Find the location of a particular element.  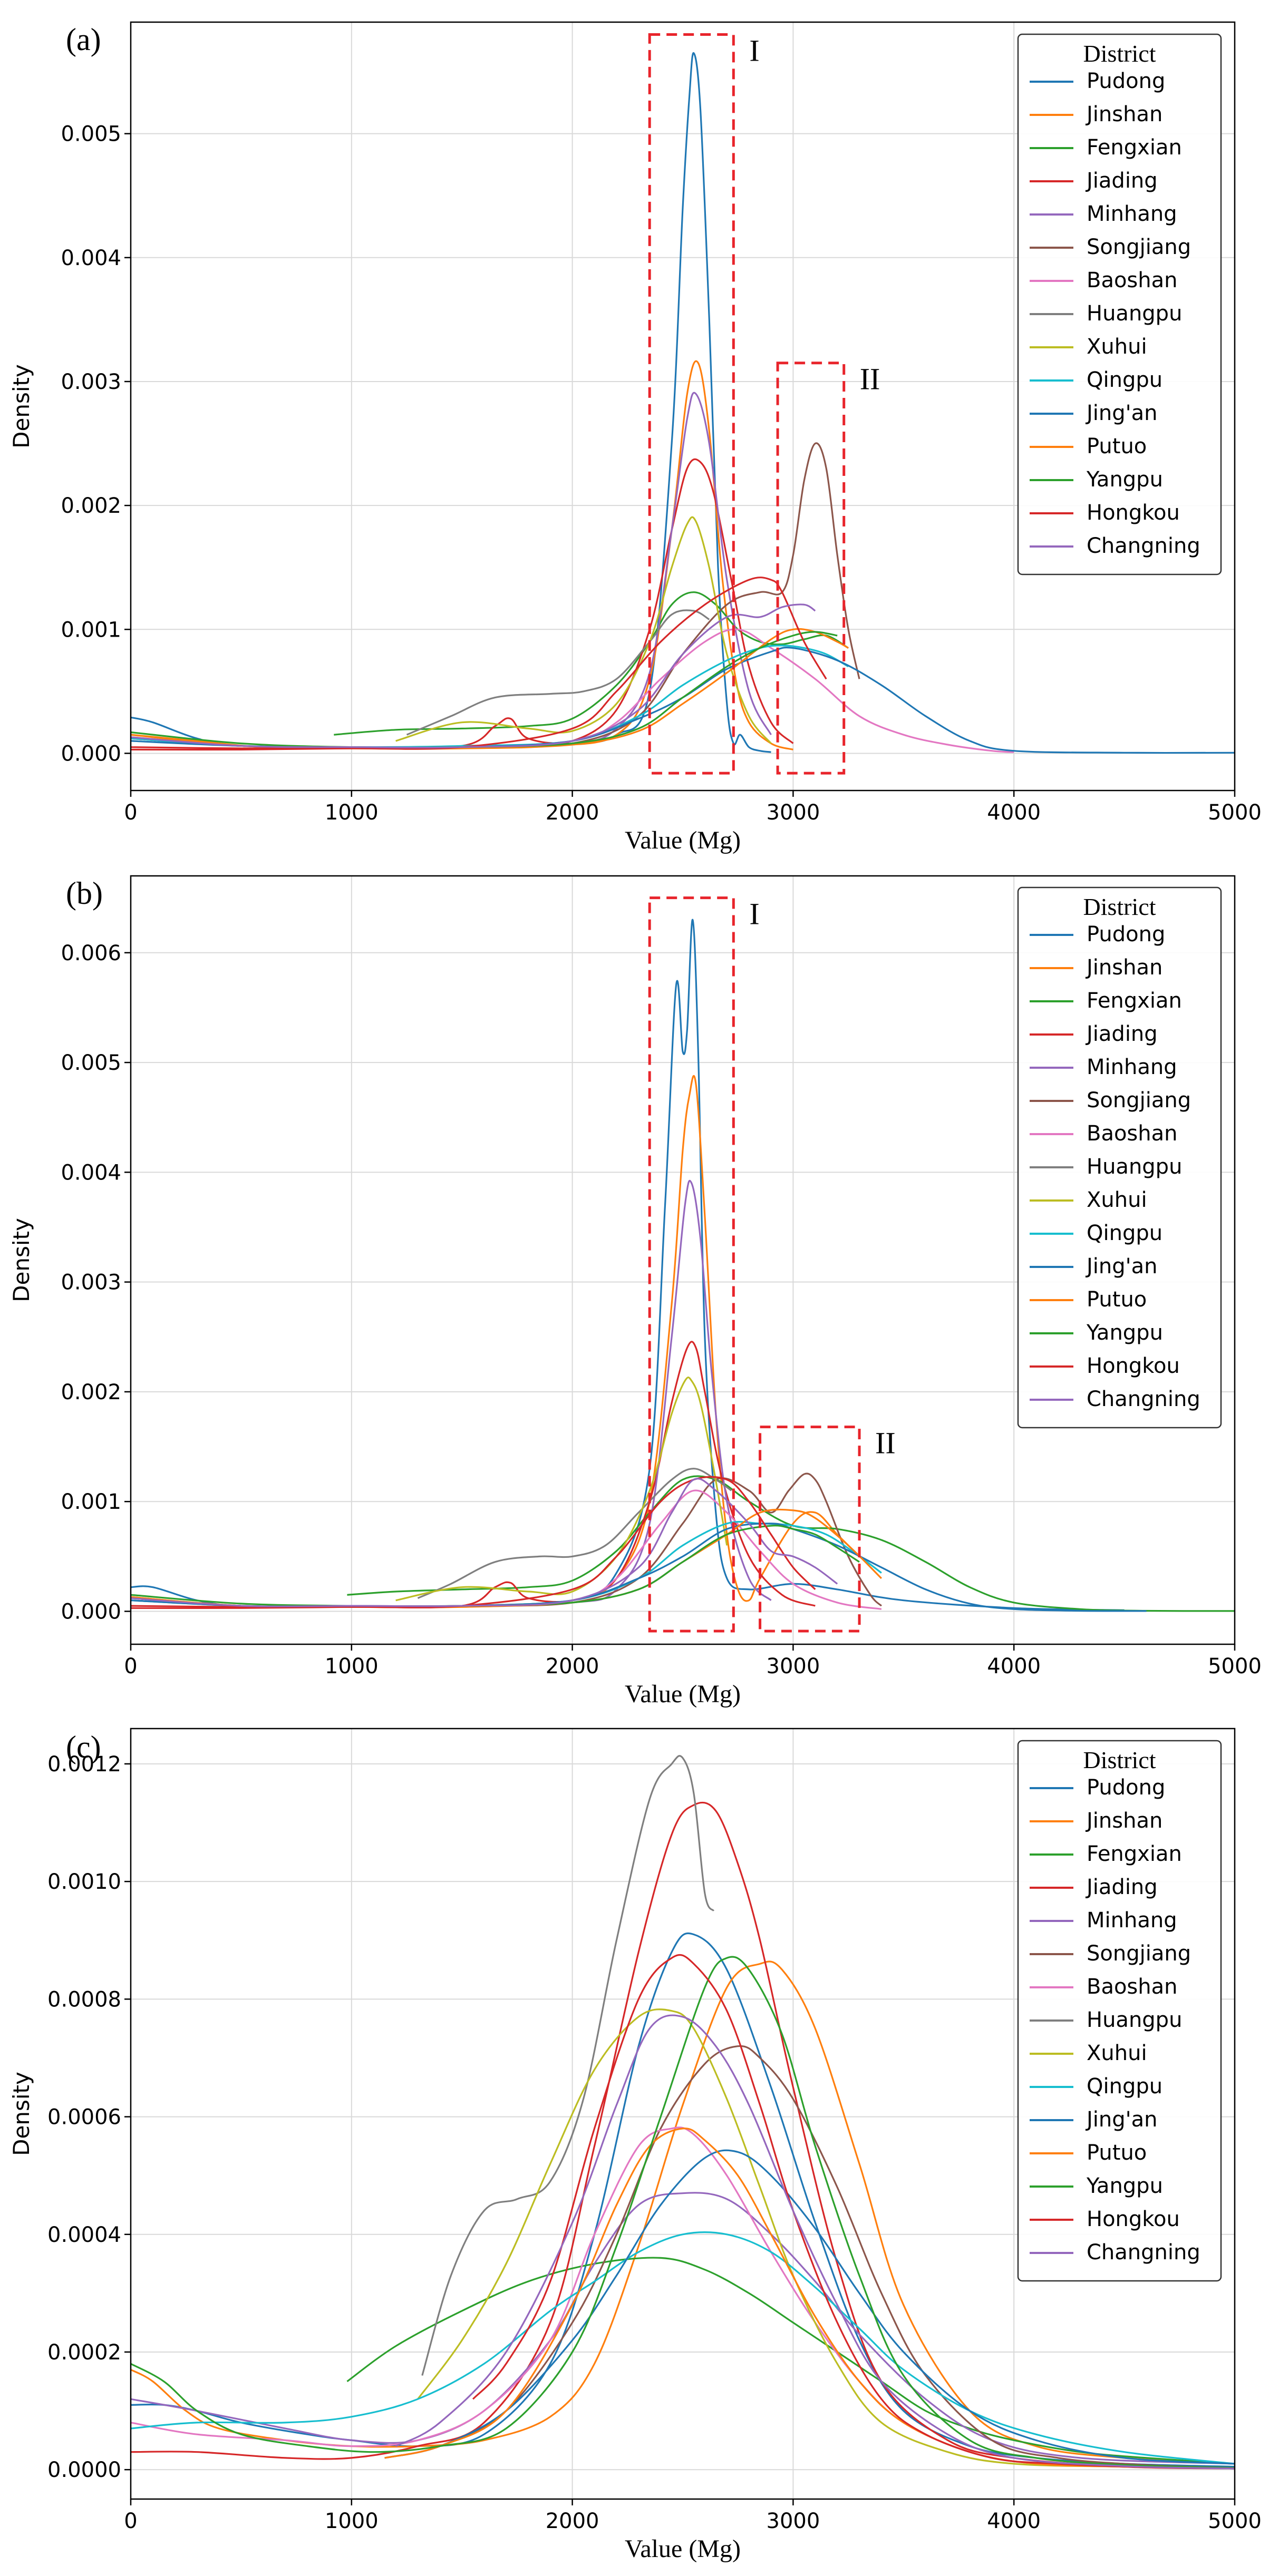

x-tick-label: 2000 is located at coordinates (573, 1666).